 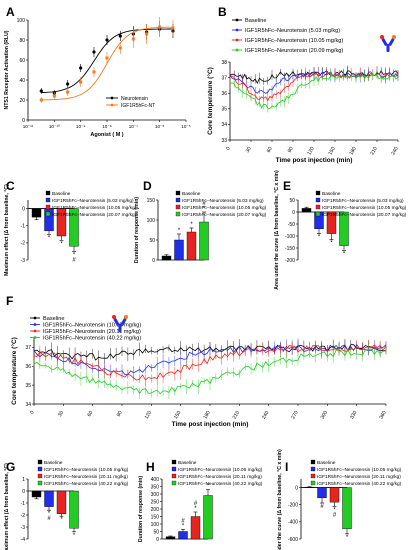 I want to click on panel-label: D, so click(x=147, y=186).